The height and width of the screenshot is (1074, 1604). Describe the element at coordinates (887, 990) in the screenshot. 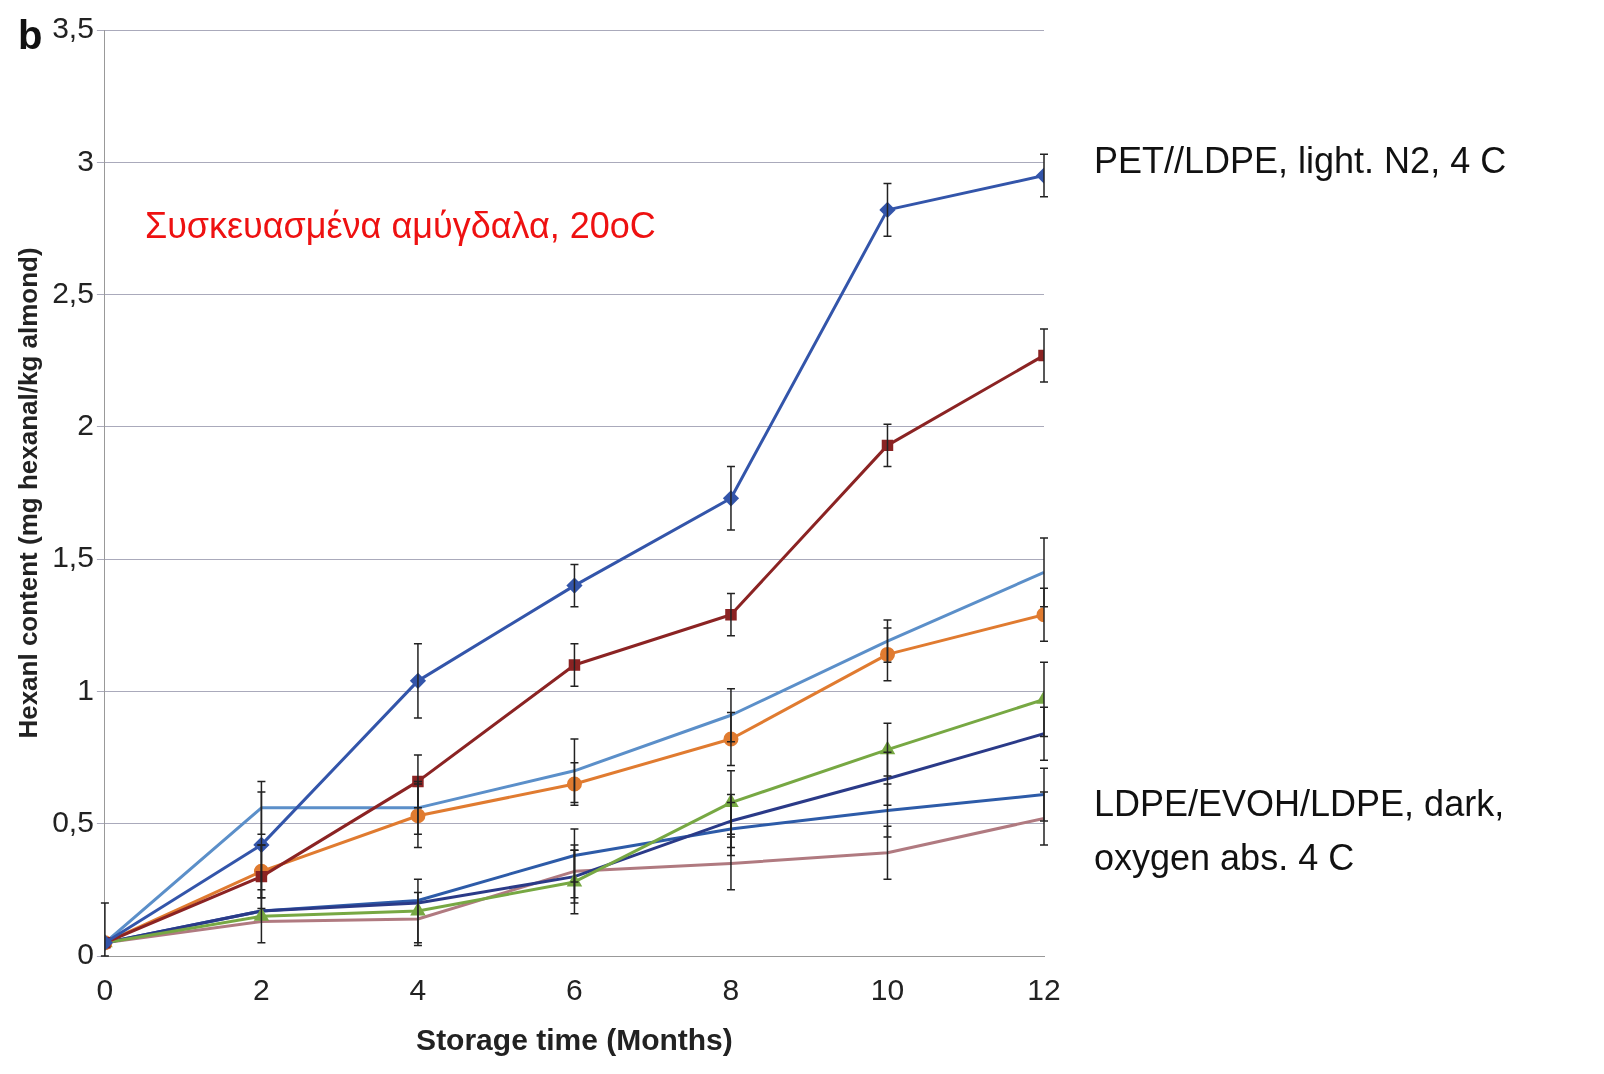

I see `x-tick-label: 10` at that location.